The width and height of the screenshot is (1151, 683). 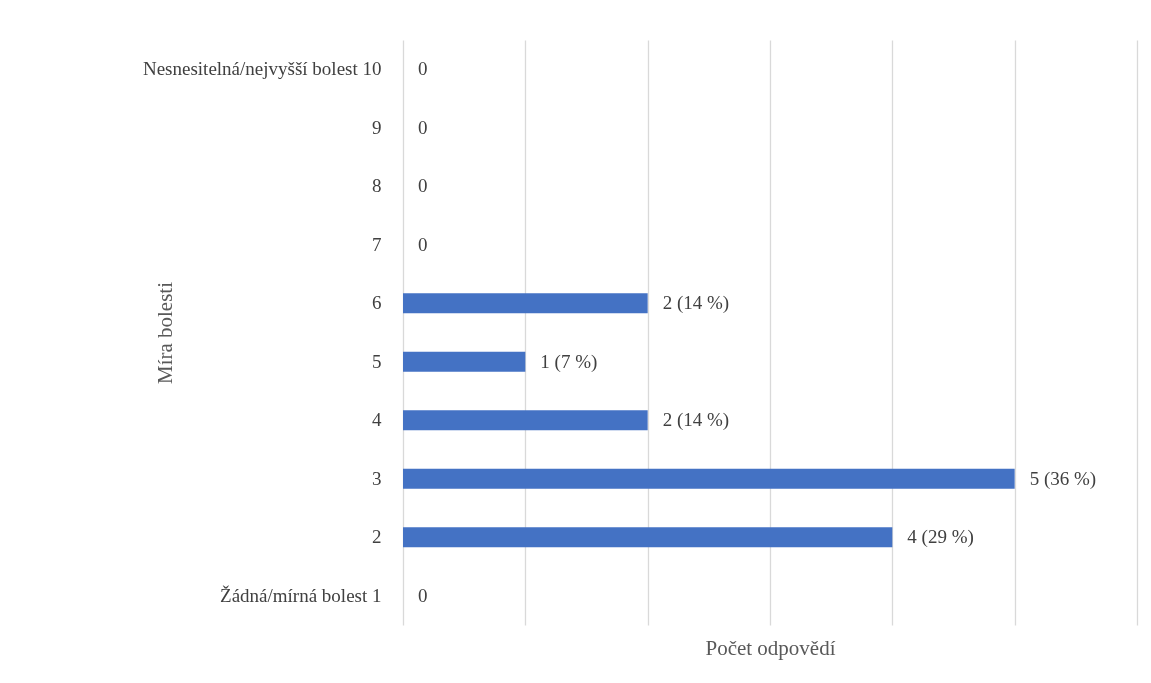 What do you see at coordinates (377, 303) in the screenshot?
I see `y-tick-label: 6` at bounding box center [377, 303].